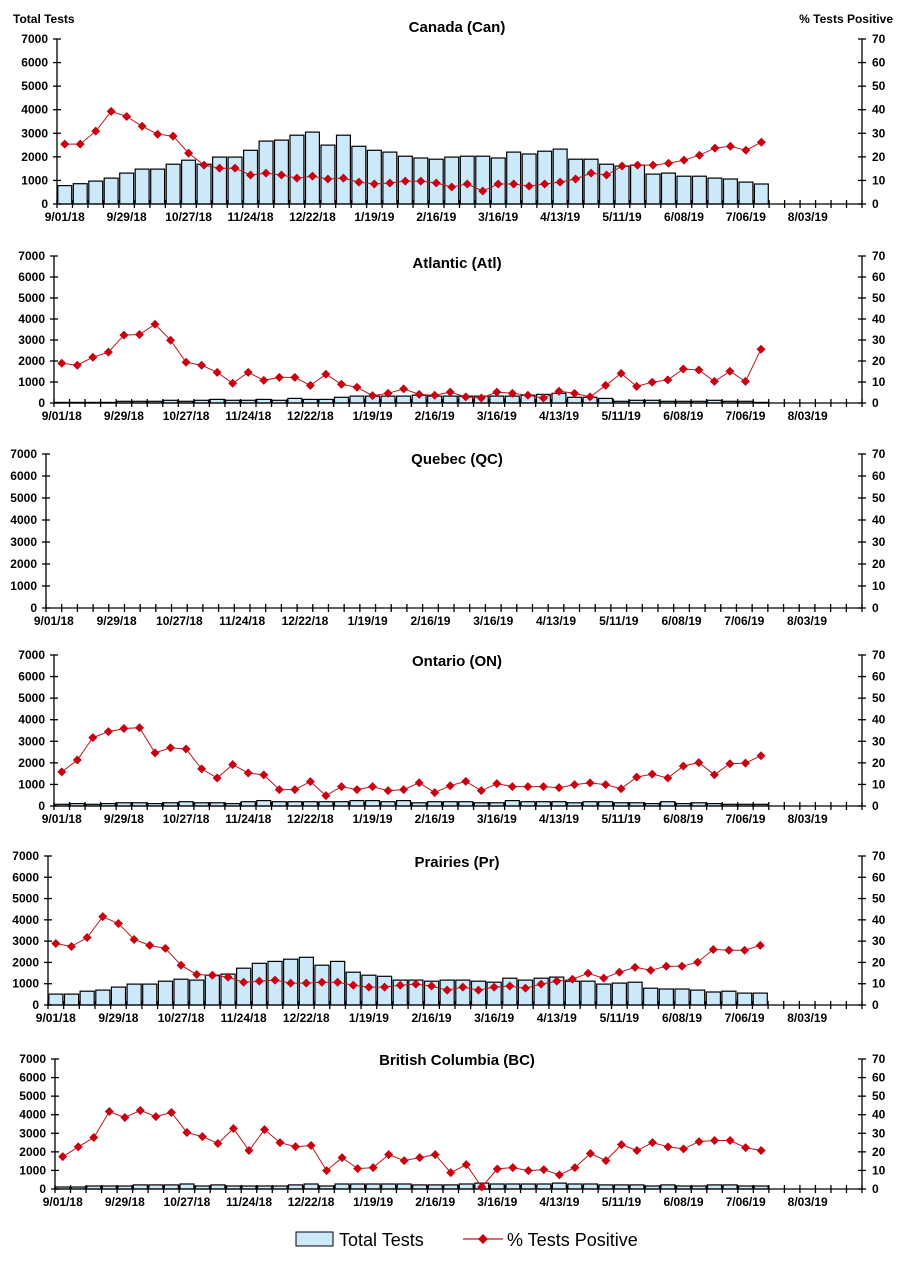 The image size is (910, 1262). I want to click on right-y-tick-label: 20, so click(879, 962).